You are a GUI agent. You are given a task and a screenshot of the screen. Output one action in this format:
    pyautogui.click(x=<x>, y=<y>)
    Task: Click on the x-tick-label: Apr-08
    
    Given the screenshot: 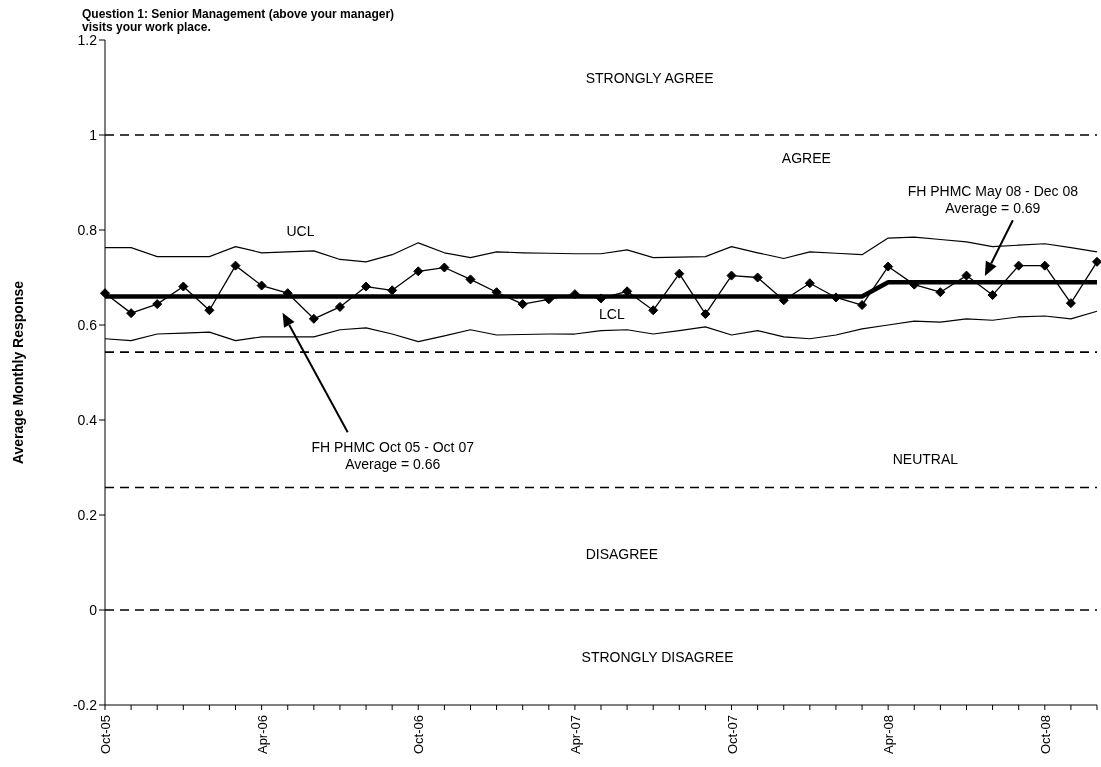 What is the action you would take?
    pyautogui.click(x=889, y=735)
    